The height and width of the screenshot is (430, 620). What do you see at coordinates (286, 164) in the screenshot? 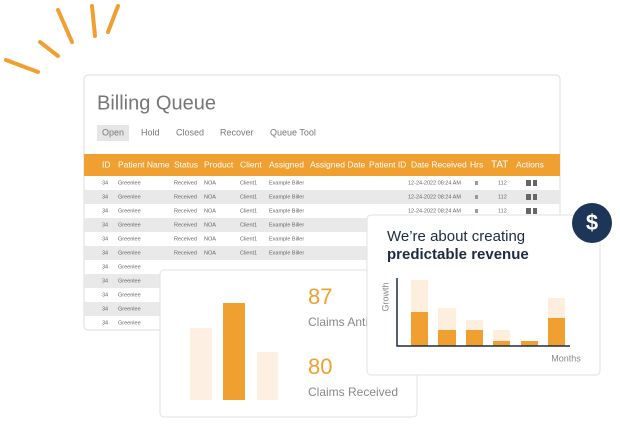
I see `column-header: Assigned` at bounding box center [286, 164].